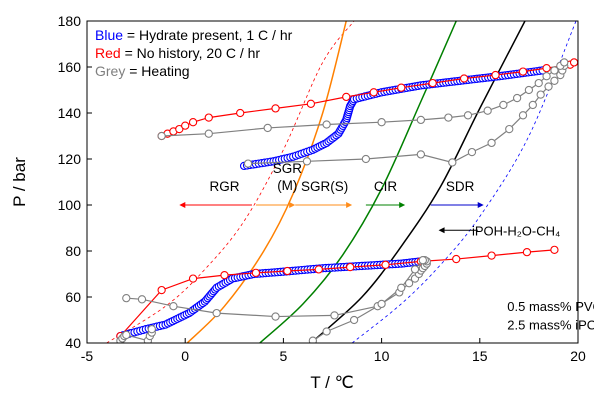 The image size is (594, 394). I want to click on legend-entry: Blue = Hydrate present, 1 C / hr, so click(194, 35).